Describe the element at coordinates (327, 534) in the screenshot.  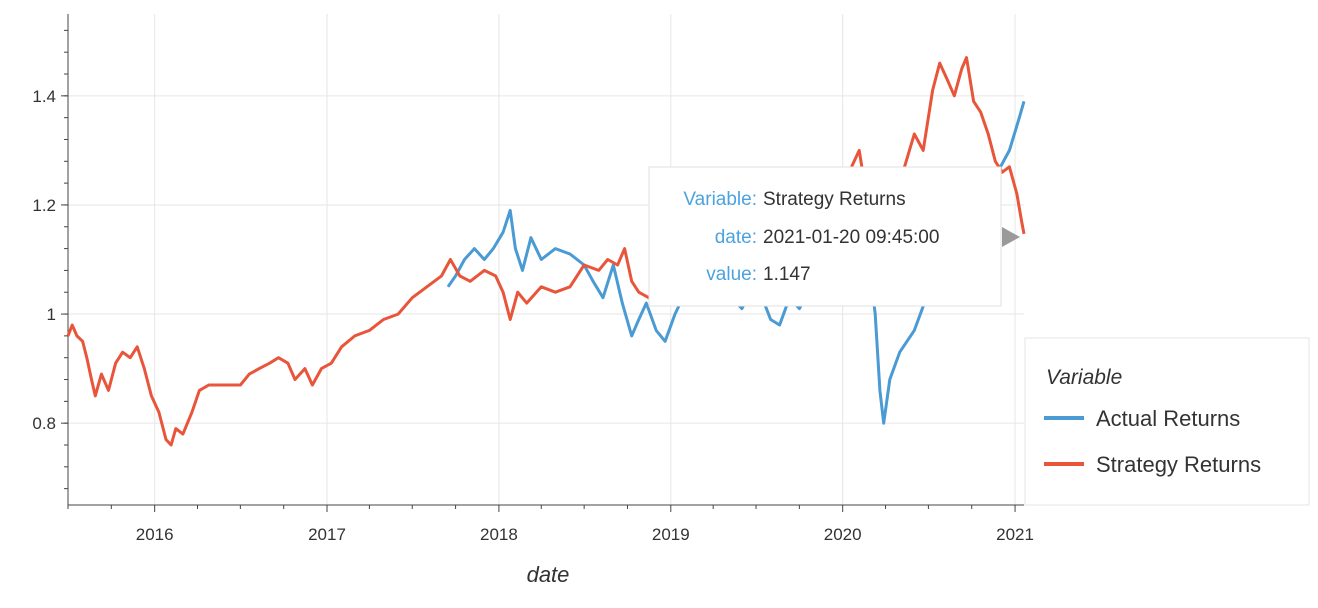
I see `x-tick-label: 2017` at that location.